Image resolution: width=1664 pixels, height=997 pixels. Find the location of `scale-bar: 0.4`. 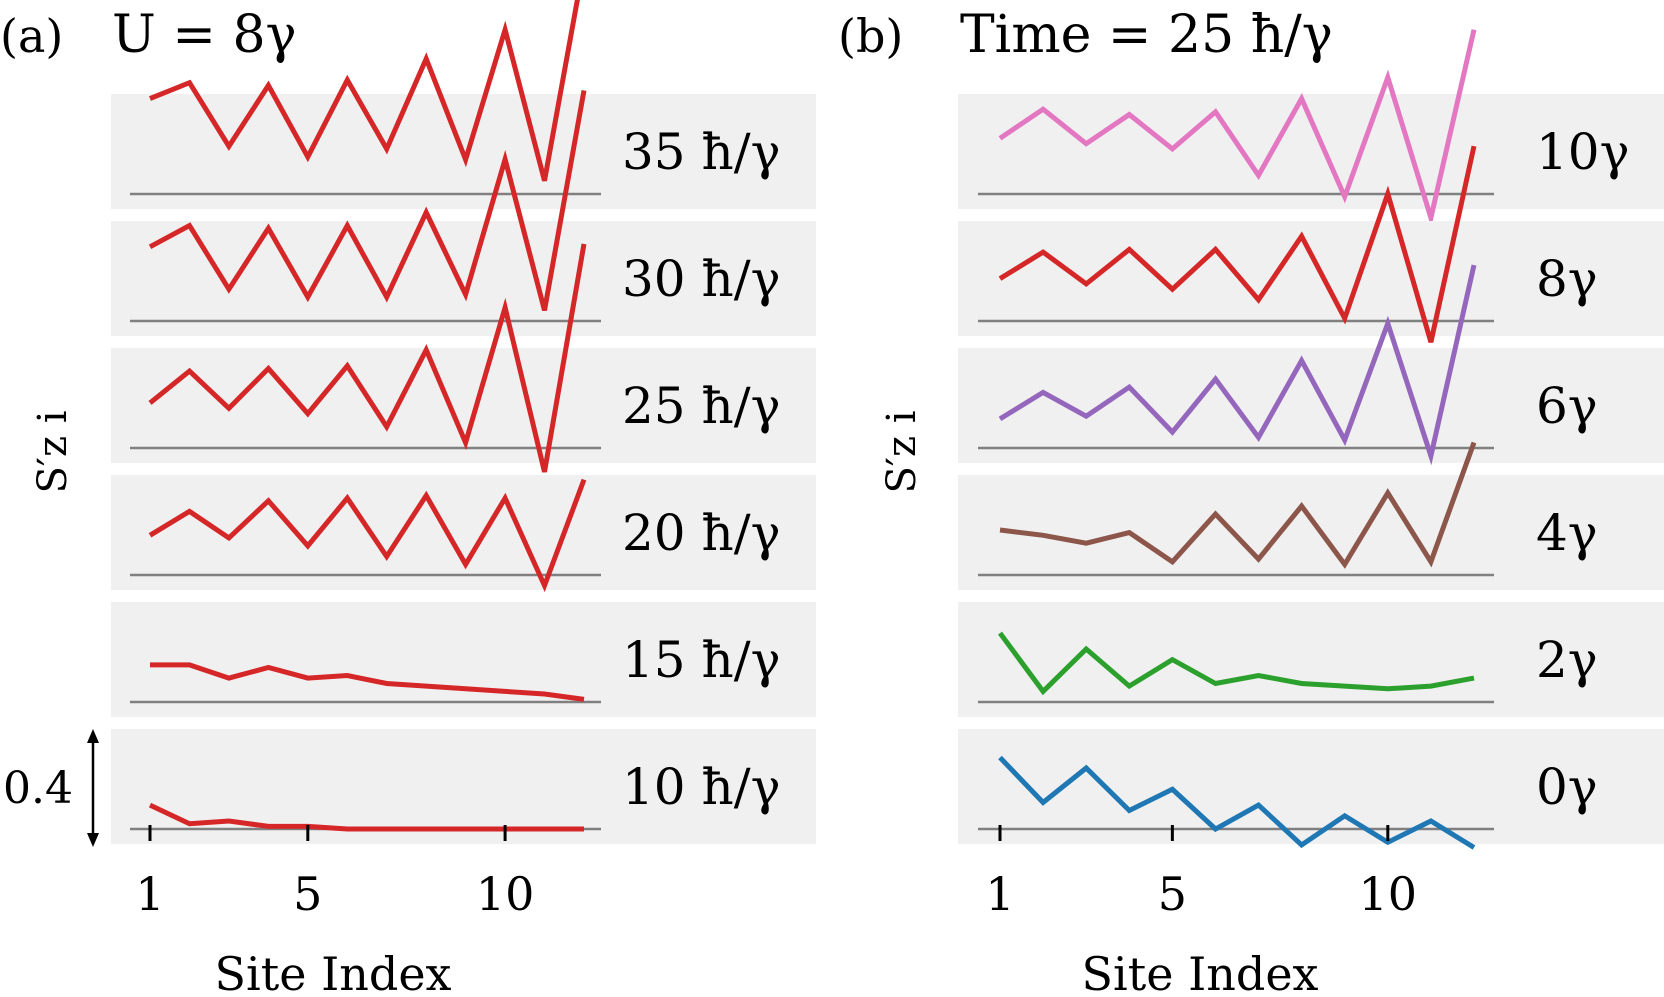

scale-bar: 0.4 is located at coordinates (51, 788).